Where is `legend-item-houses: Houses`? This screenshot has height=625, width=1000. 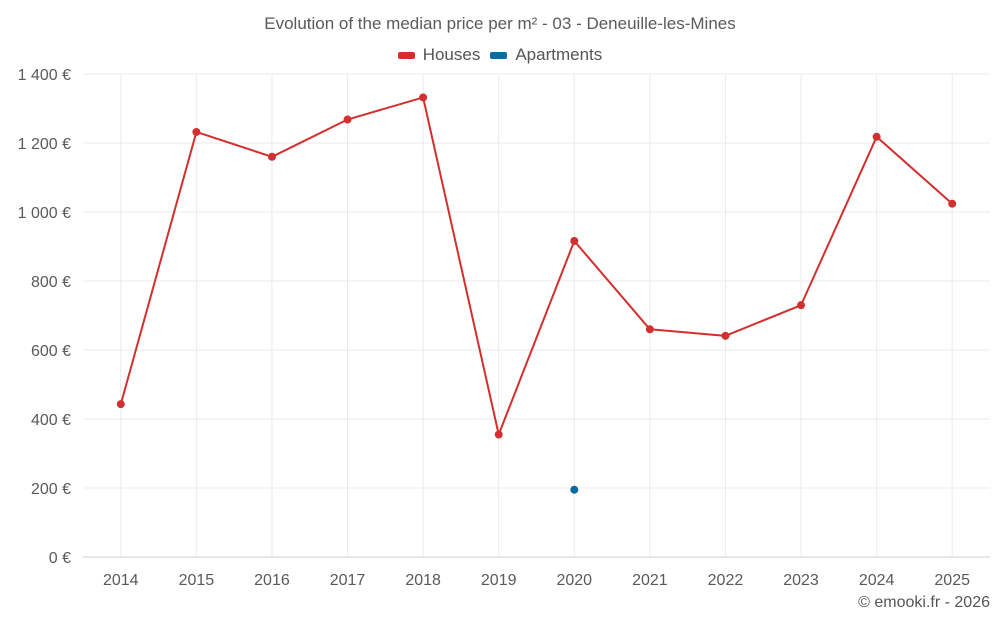
legend-item-houses: Houses is located at coordinates (439, 55).